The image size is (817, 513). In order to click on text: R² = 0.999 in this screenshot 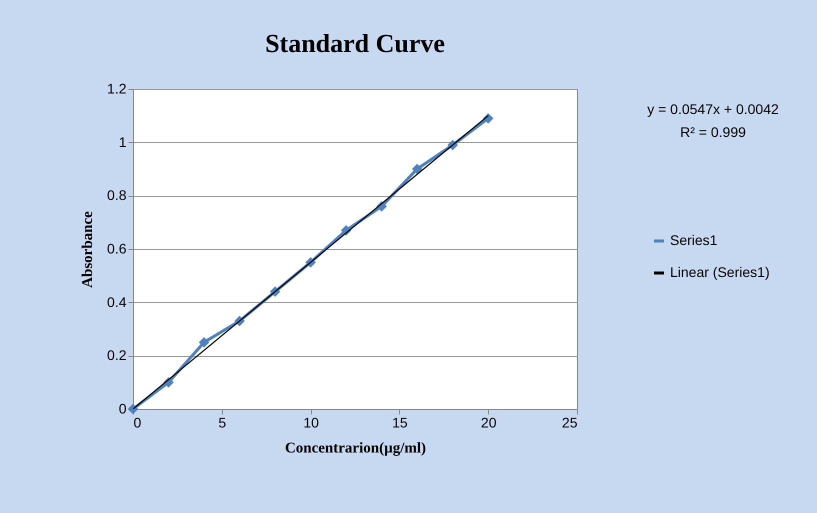, I will do `click(713, 132)`.